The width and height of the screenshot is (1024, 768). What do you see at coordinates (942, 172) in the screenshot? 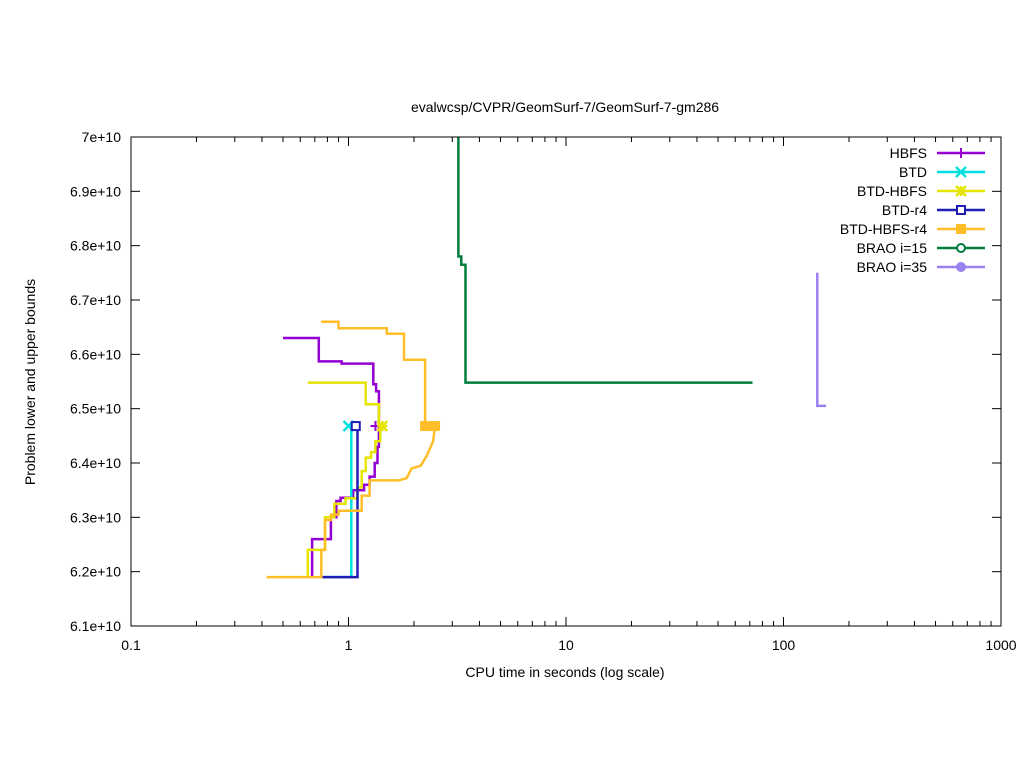
I see `legend-item-btd: BTD` at bounding box center [942, 172].